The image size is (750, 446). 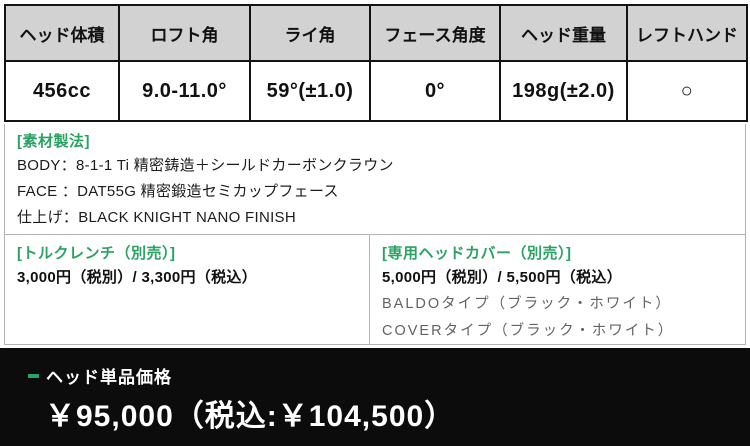 I want to click on price-banner-label: ヘッド単品価格, so click(x=109, y=377).